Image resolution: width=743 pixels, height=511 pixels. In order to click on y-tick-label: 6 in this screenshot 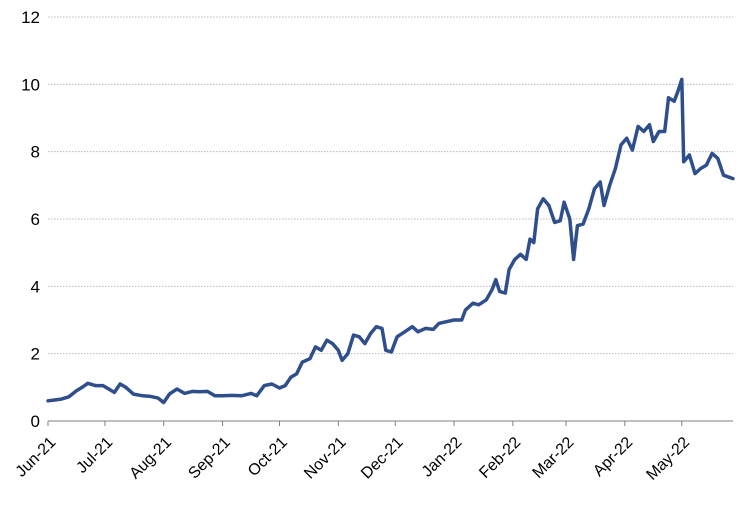, I will do `click(35, 219)`.